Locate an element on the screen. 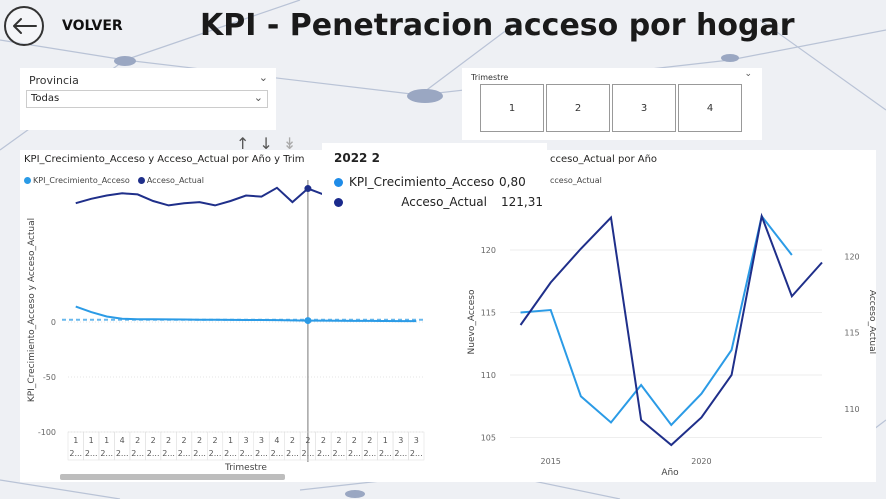  trimestre-option-4: 4 is located at coordinates (710, 108).